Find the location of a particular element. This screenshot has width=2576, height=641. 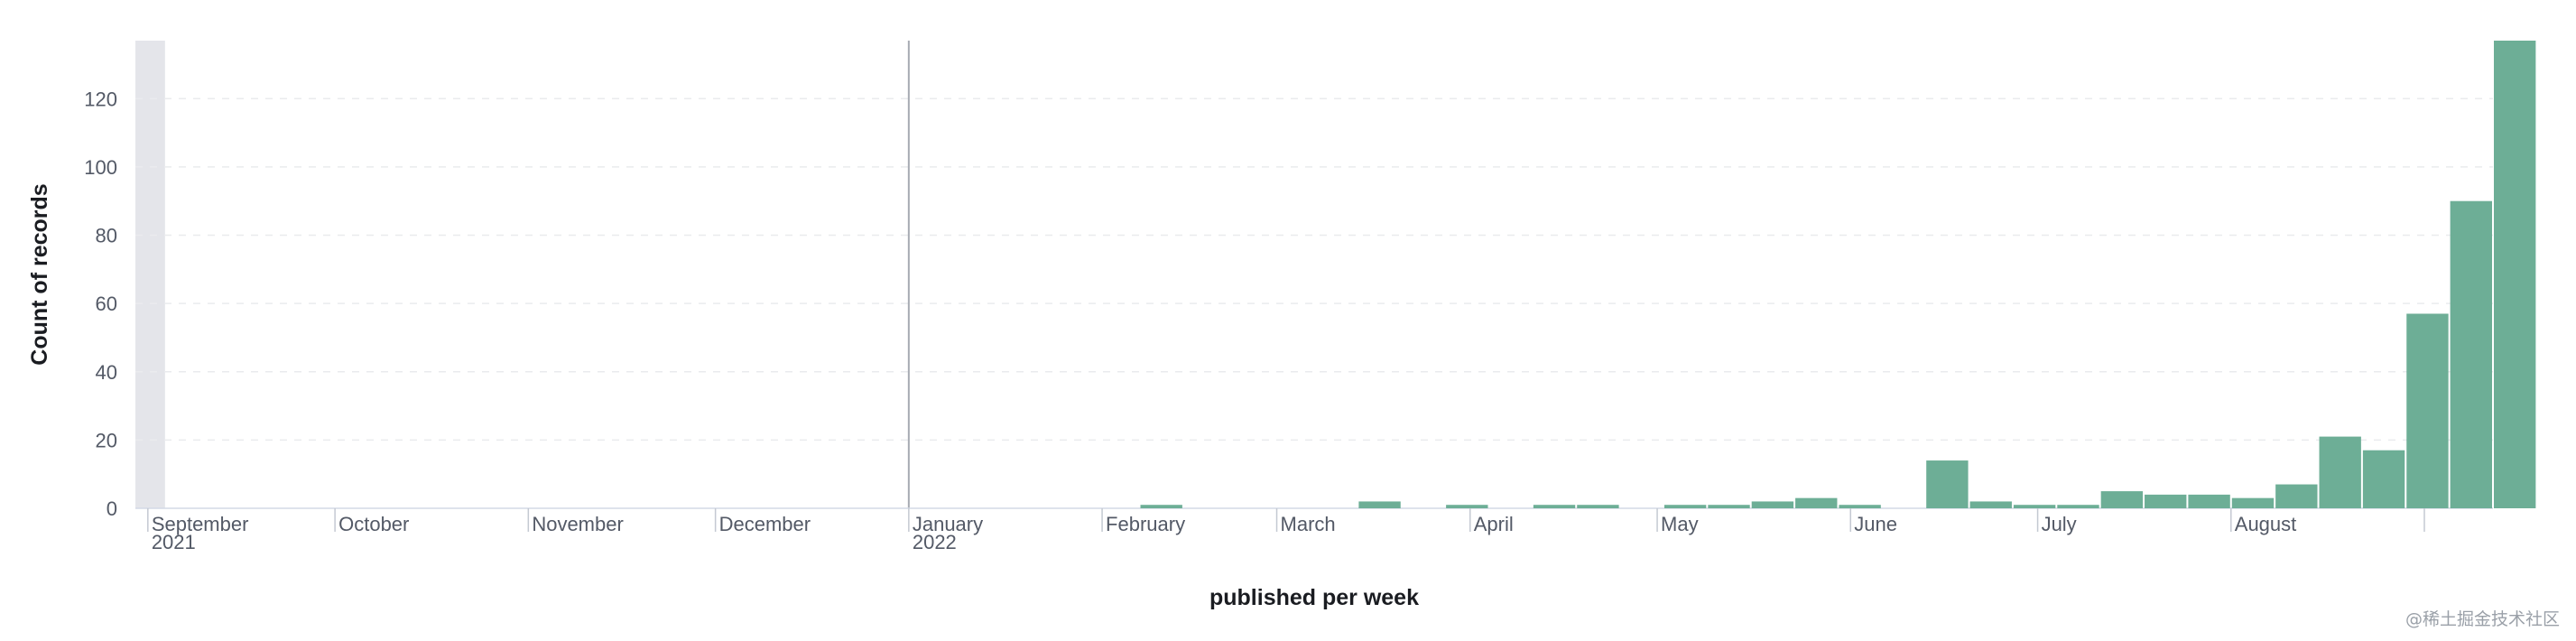

x-tick-label: March is located at coordinates (1308, 524).